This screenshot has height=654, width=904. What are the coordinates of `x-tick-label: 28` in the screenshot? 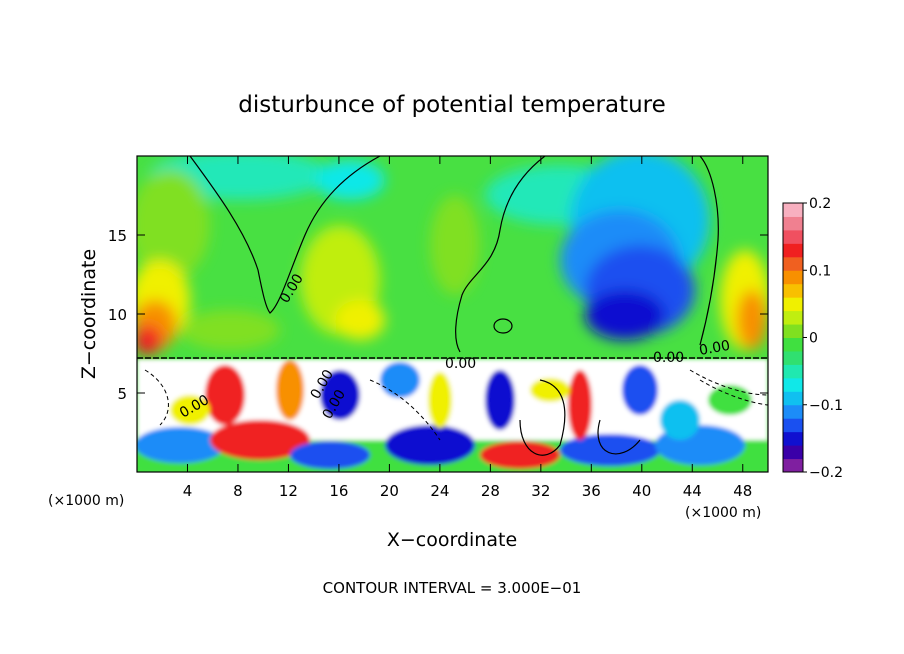 It's located at (490, 491).